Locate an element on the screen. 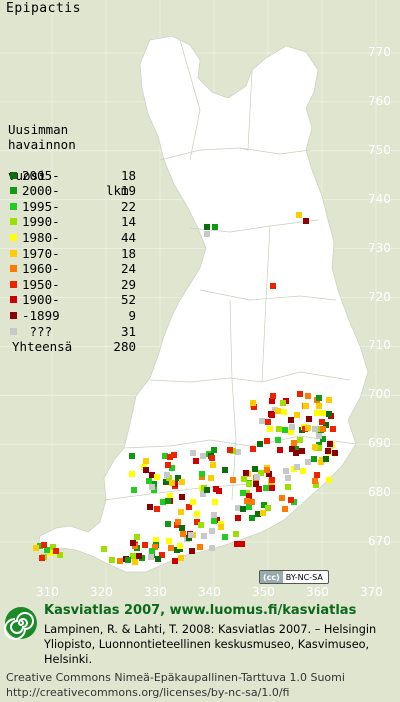 This screenshot has width=400, height=702. legend-count: 9 is located at coordinates (132, 315).